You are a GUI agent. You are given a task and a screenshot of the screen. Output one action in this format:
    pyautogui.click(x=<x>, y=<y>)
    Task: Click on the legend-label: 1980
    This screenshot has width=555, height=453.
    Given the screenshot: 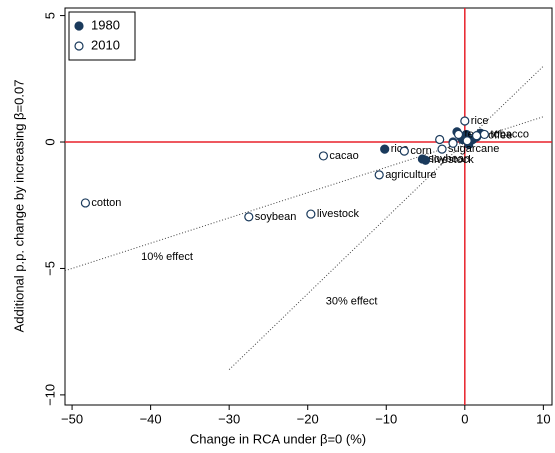 What is the action you would take?
    pyautogui.click(x=105, y=24)
    